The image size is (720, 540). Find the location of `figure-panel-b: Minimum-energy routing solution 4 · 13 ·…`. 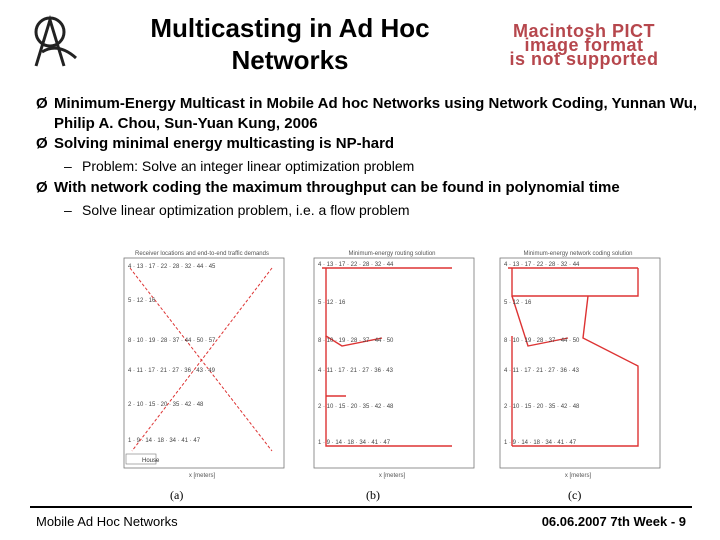

figure-panel-b: Minimum-energy routing solution 4 · 13 ·… is located at coordinates (394, 365).